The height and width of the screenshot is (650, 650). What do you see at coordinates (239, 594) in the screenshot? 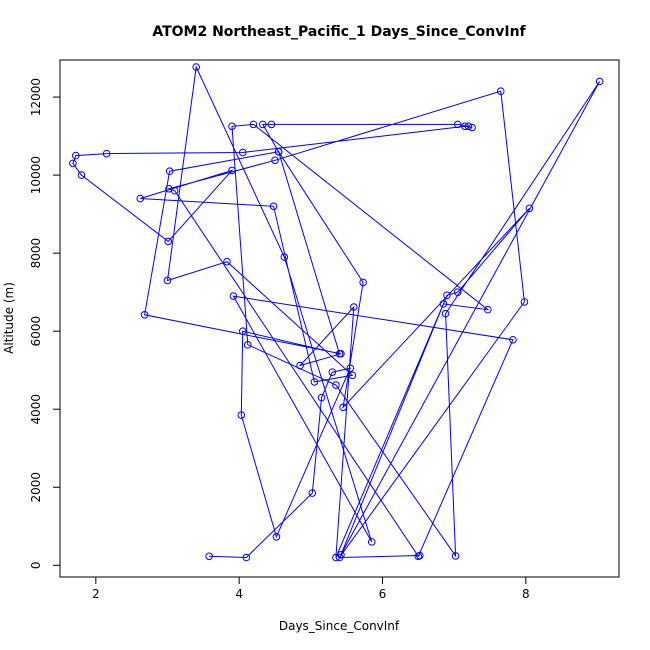
I see `x-tick-label: 4` at bounding box center [239, 594].